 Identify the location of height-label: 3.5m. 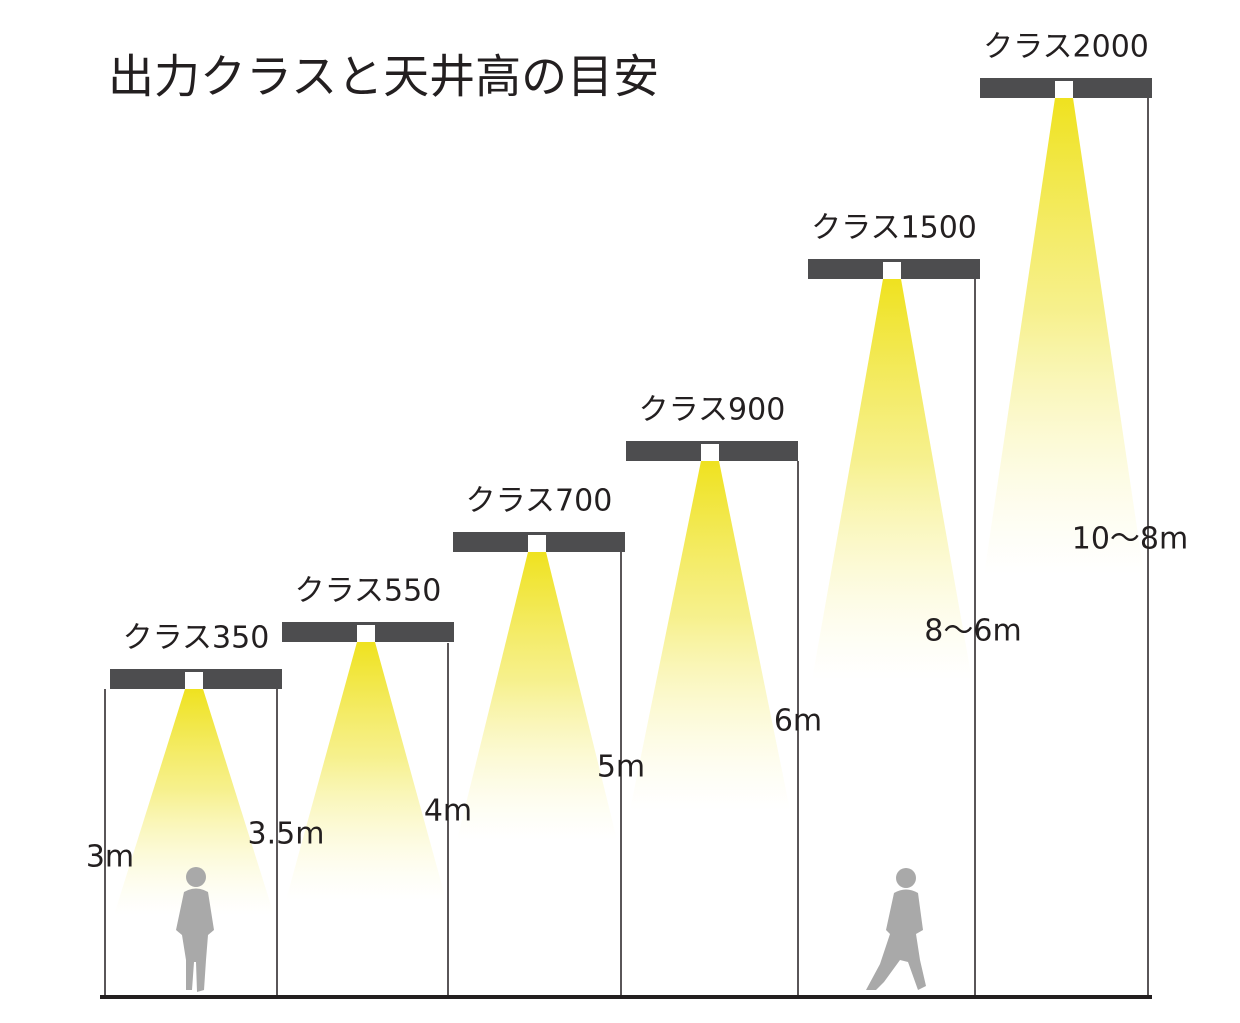
(286, 834).